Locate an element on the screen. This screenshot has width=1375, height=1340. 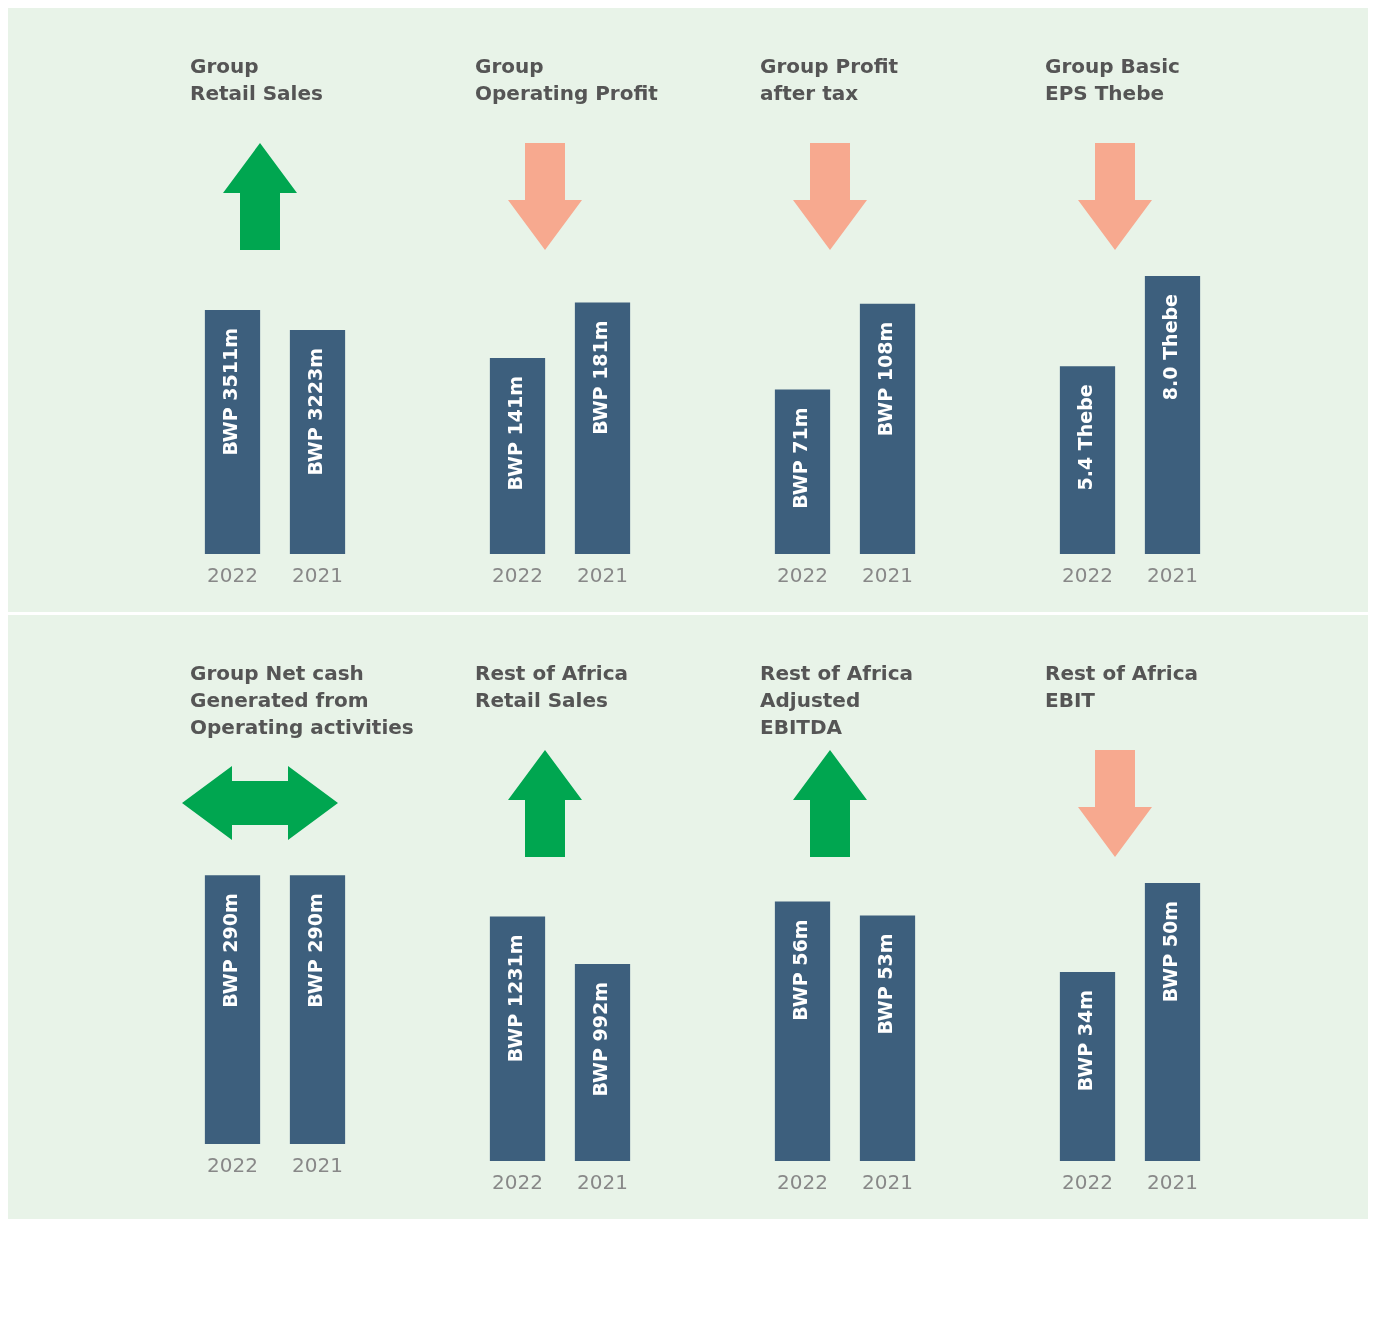
chart-title: Group Basic EPS Thebe is located at coordinates (1113, 80).